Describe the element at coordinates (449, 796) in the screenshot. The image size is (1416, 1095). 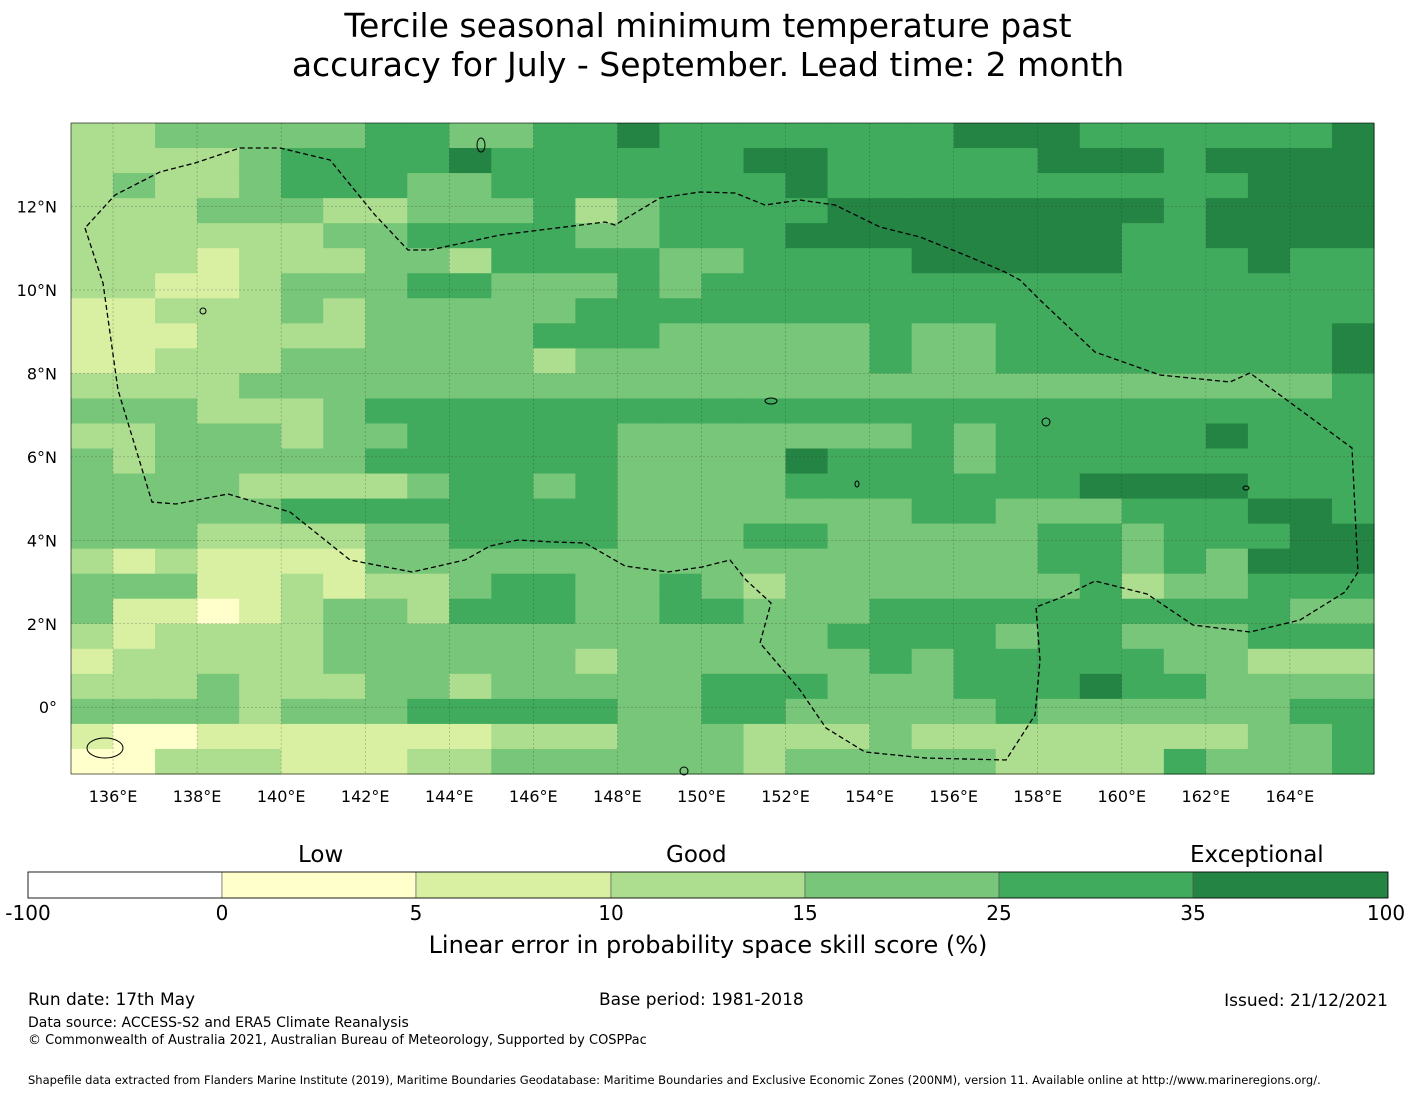
I see `longitude-tick-label: 144°E` at that location.